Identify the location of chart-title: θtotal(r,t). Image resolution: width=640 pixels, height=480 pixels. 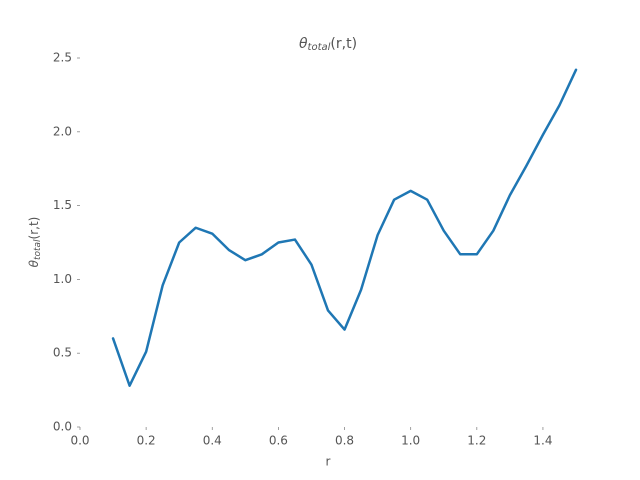
(328, 44).